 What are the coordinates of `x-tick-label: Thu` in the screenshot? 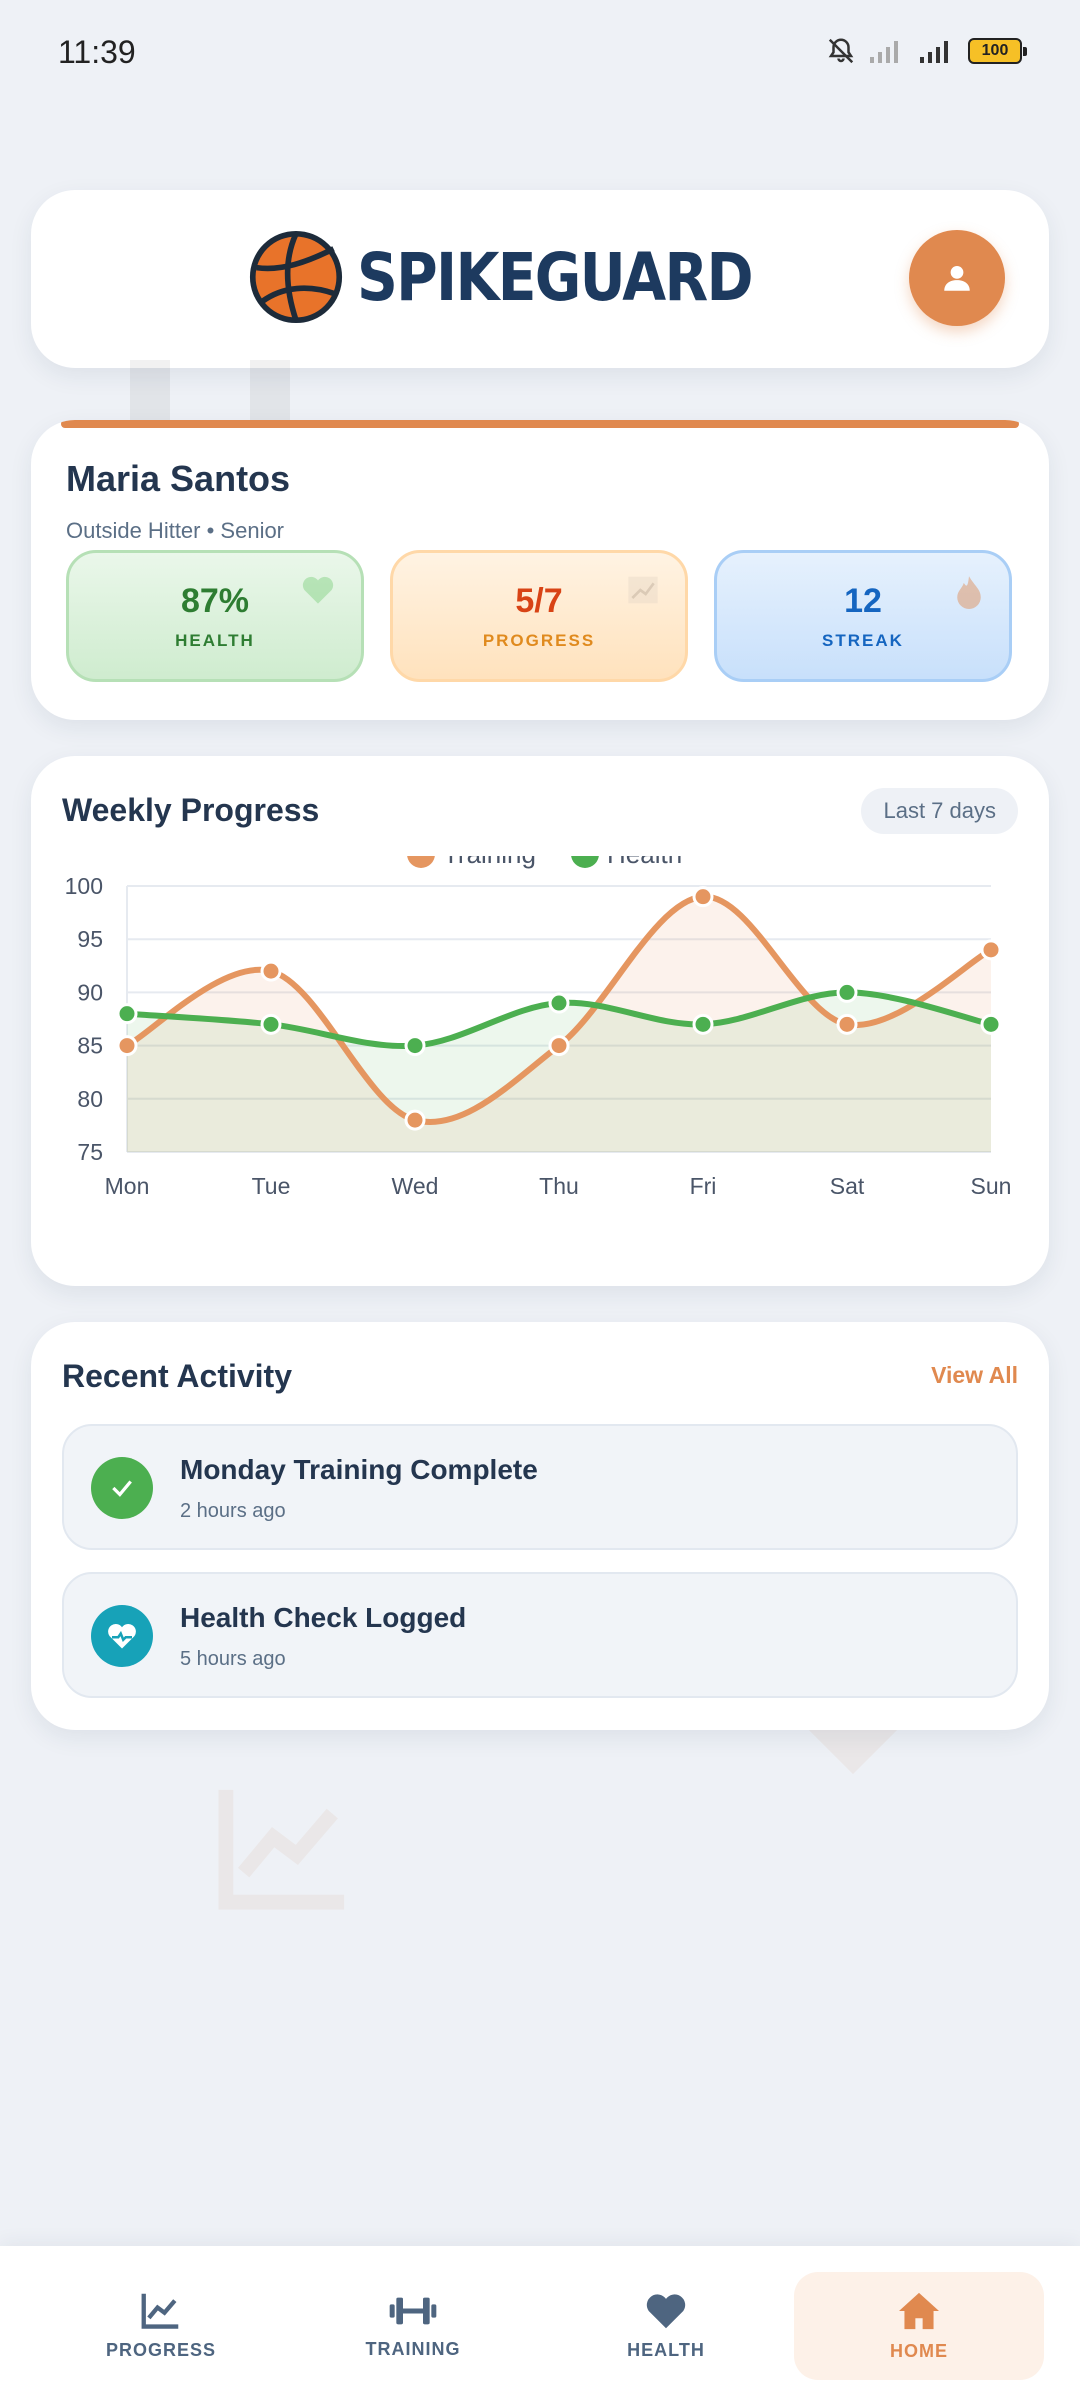 It's located at (559, 1186).